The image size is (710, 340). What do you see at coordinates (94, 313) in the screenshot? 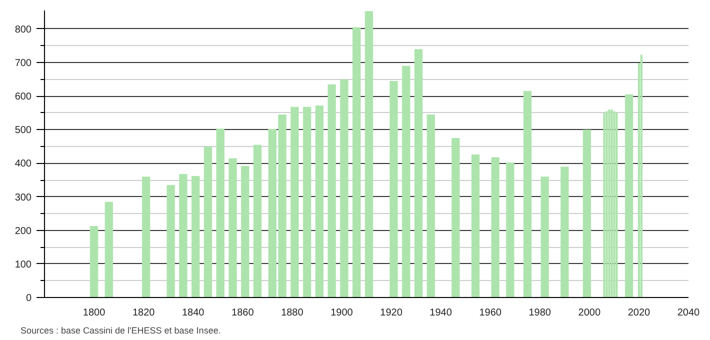
I see `x-tick-label: 1800` at bounding box center [94, 313].